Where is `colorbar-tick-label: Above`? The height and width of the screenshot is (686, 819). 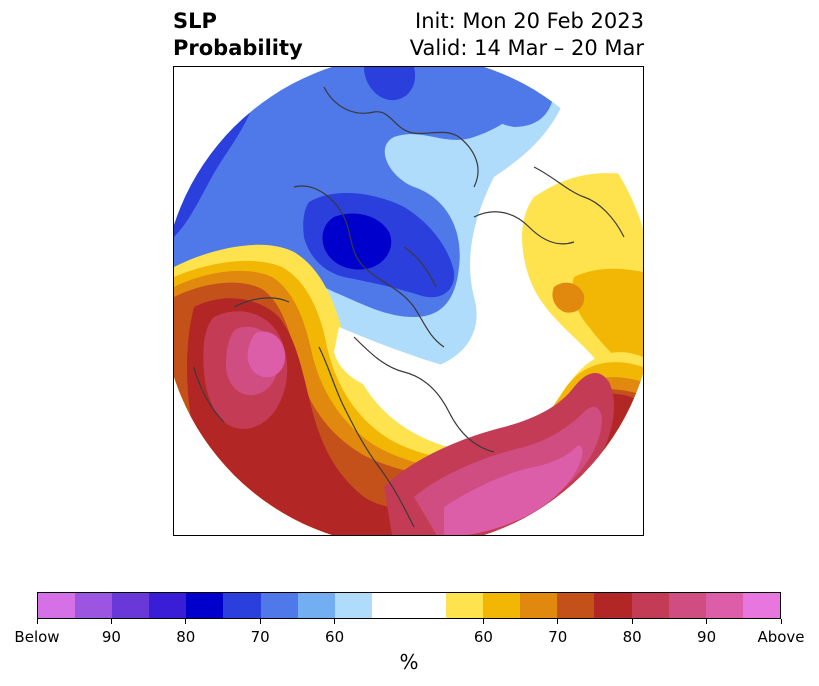 colorbar-tick-label: Above is located at coordinates (781, 637).